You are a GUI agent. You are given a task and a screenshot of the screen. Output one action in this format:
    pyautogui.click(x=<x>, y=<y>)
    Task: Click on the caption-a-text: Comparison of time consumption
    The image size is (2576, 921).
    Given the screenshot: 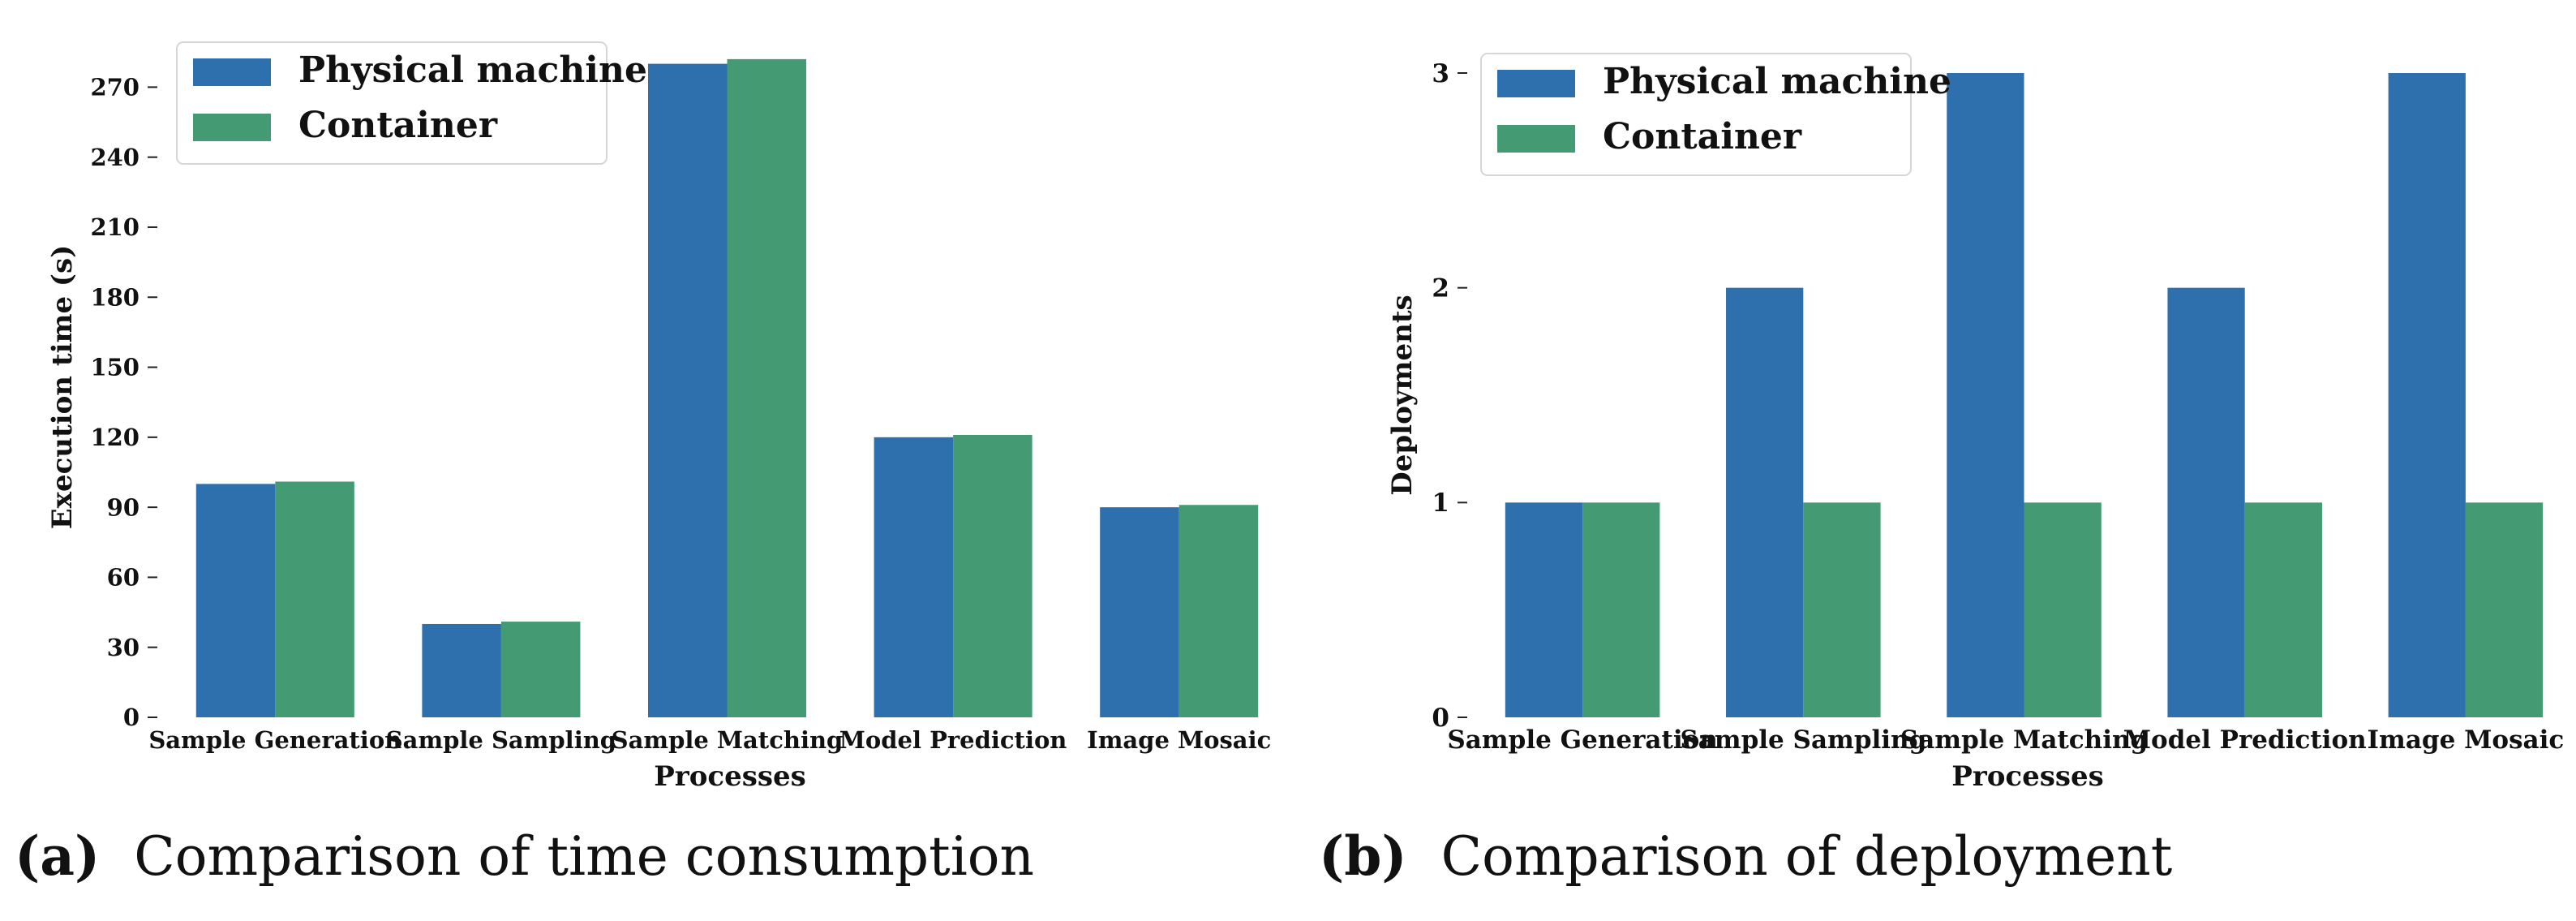 What is the action you would take?
    pyautogui.click(x=584, y=856)
    